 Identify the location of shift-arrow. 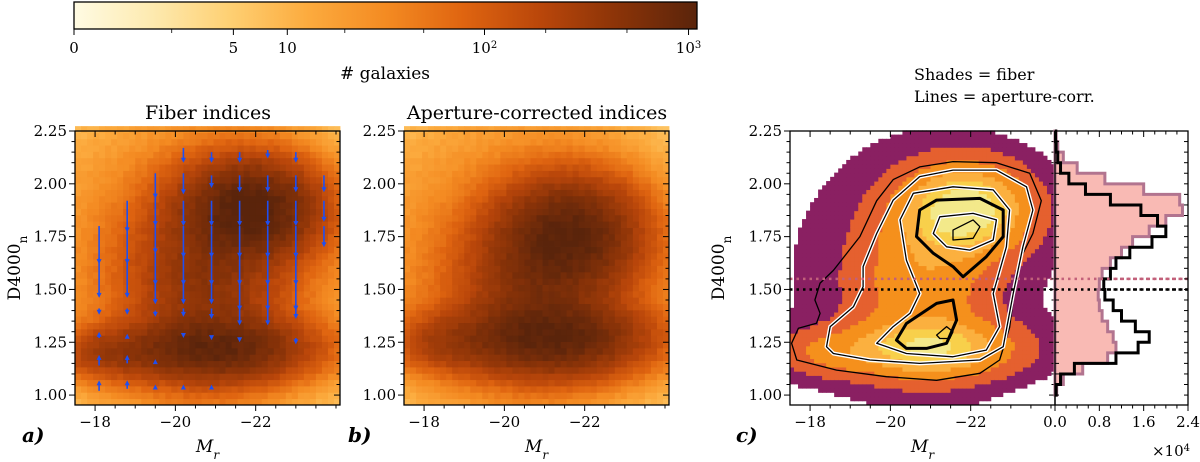
(212, 157).